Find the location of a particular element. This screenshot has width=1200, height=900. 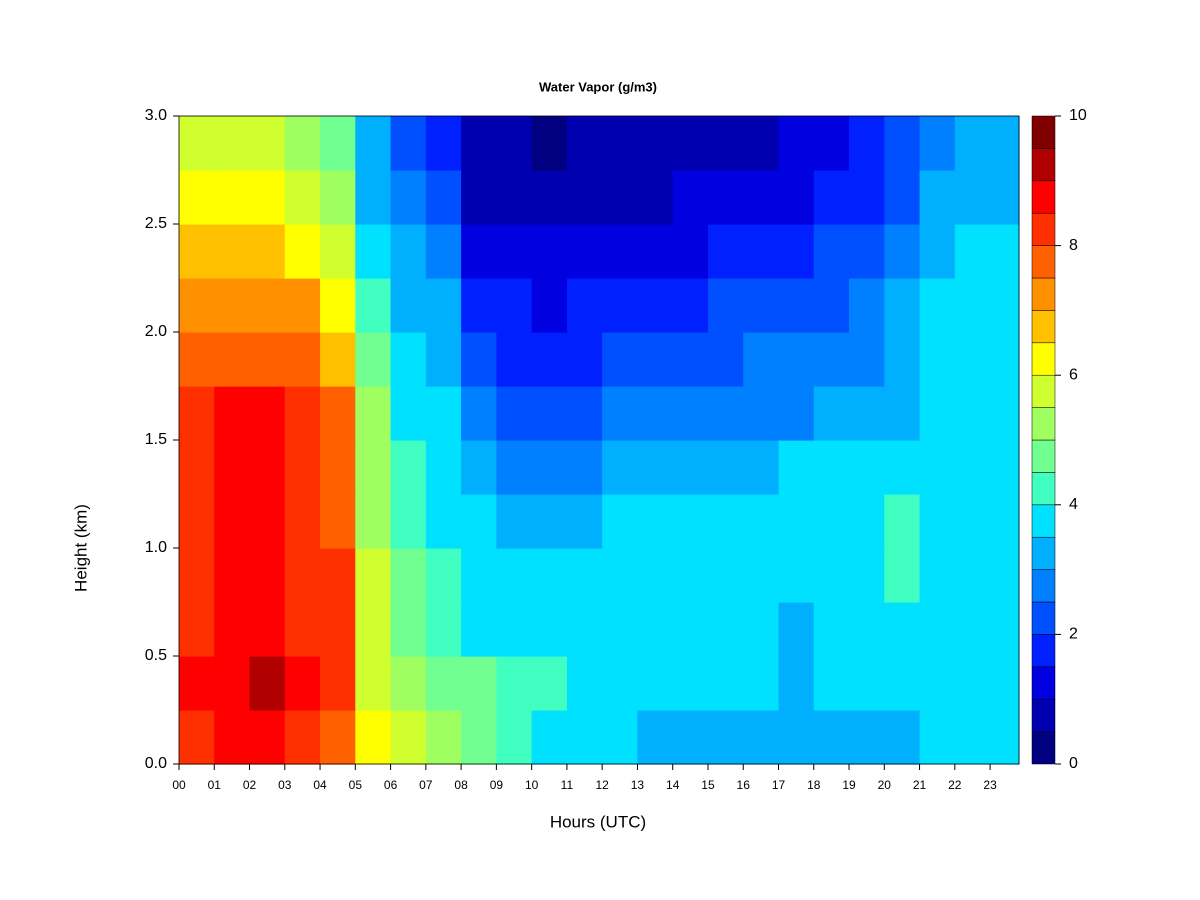

colorbar-tick-label: 10 is located at coordinates (1078, 115).